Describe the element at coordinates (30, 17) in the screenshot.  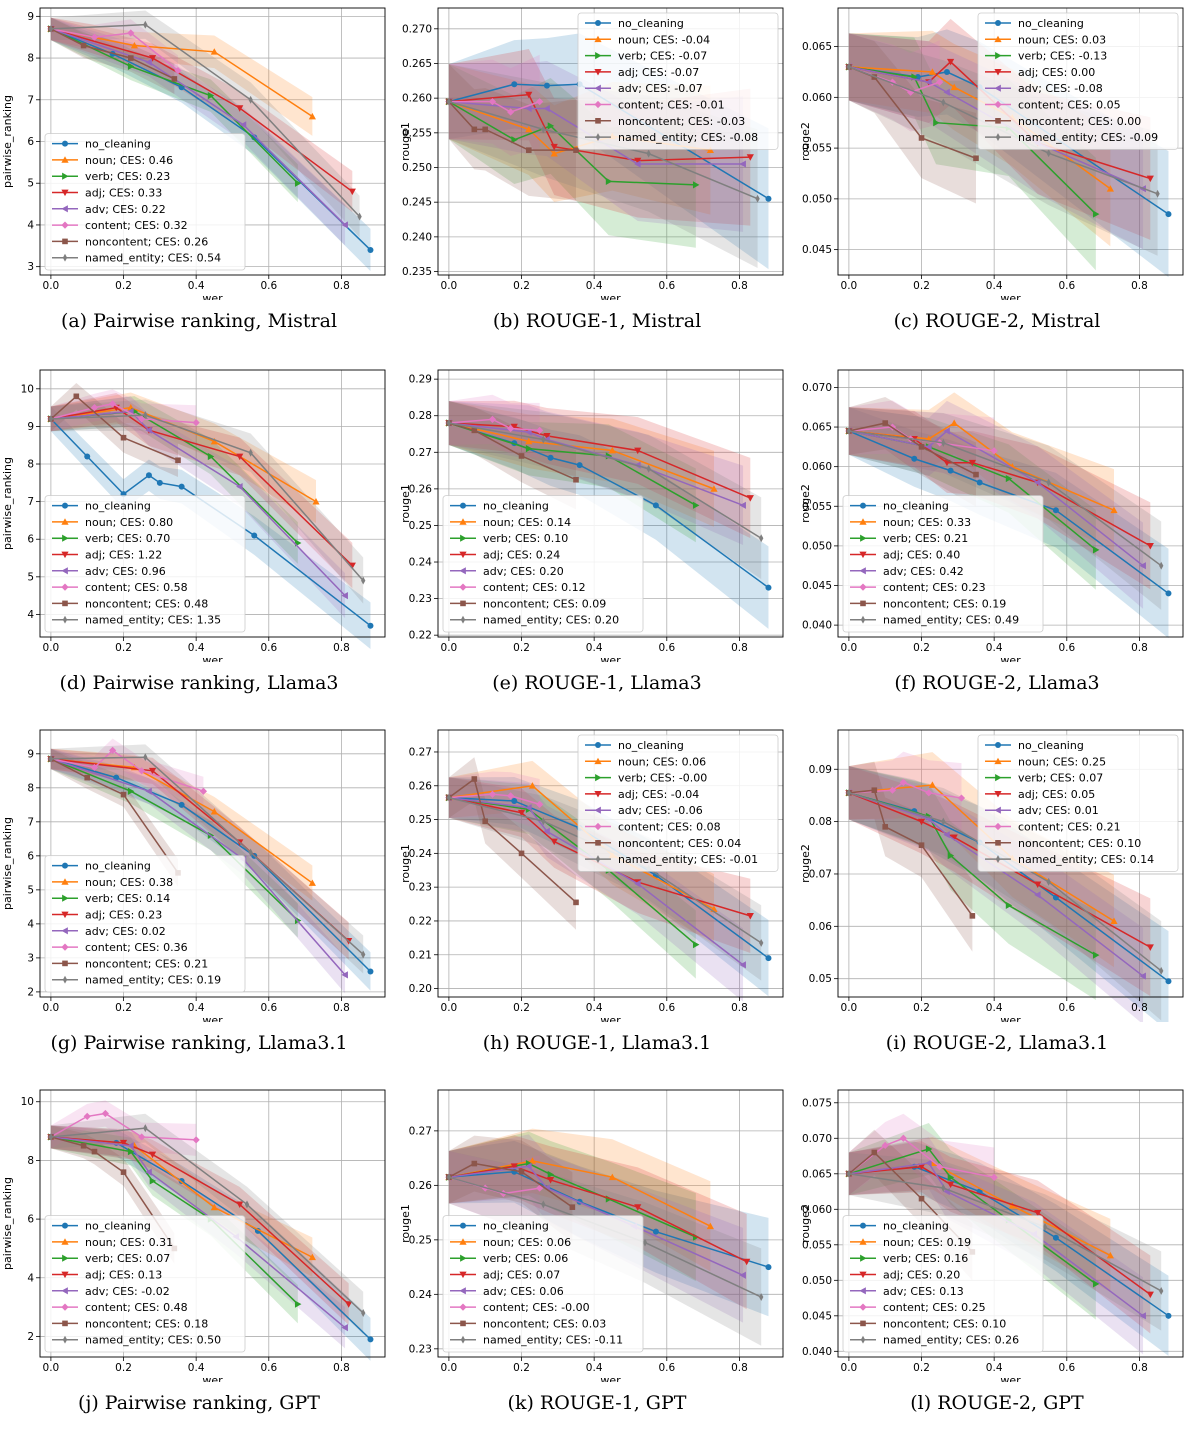
I see `y-tick-label: 9` at that location.